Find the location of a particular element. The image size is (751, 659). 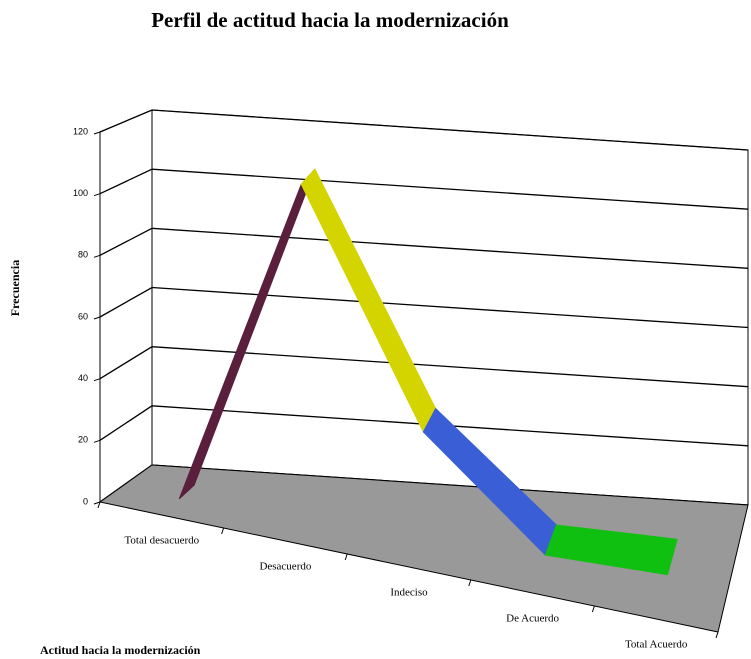

y-tick-label: 80 is located at coordinates (83, 255).